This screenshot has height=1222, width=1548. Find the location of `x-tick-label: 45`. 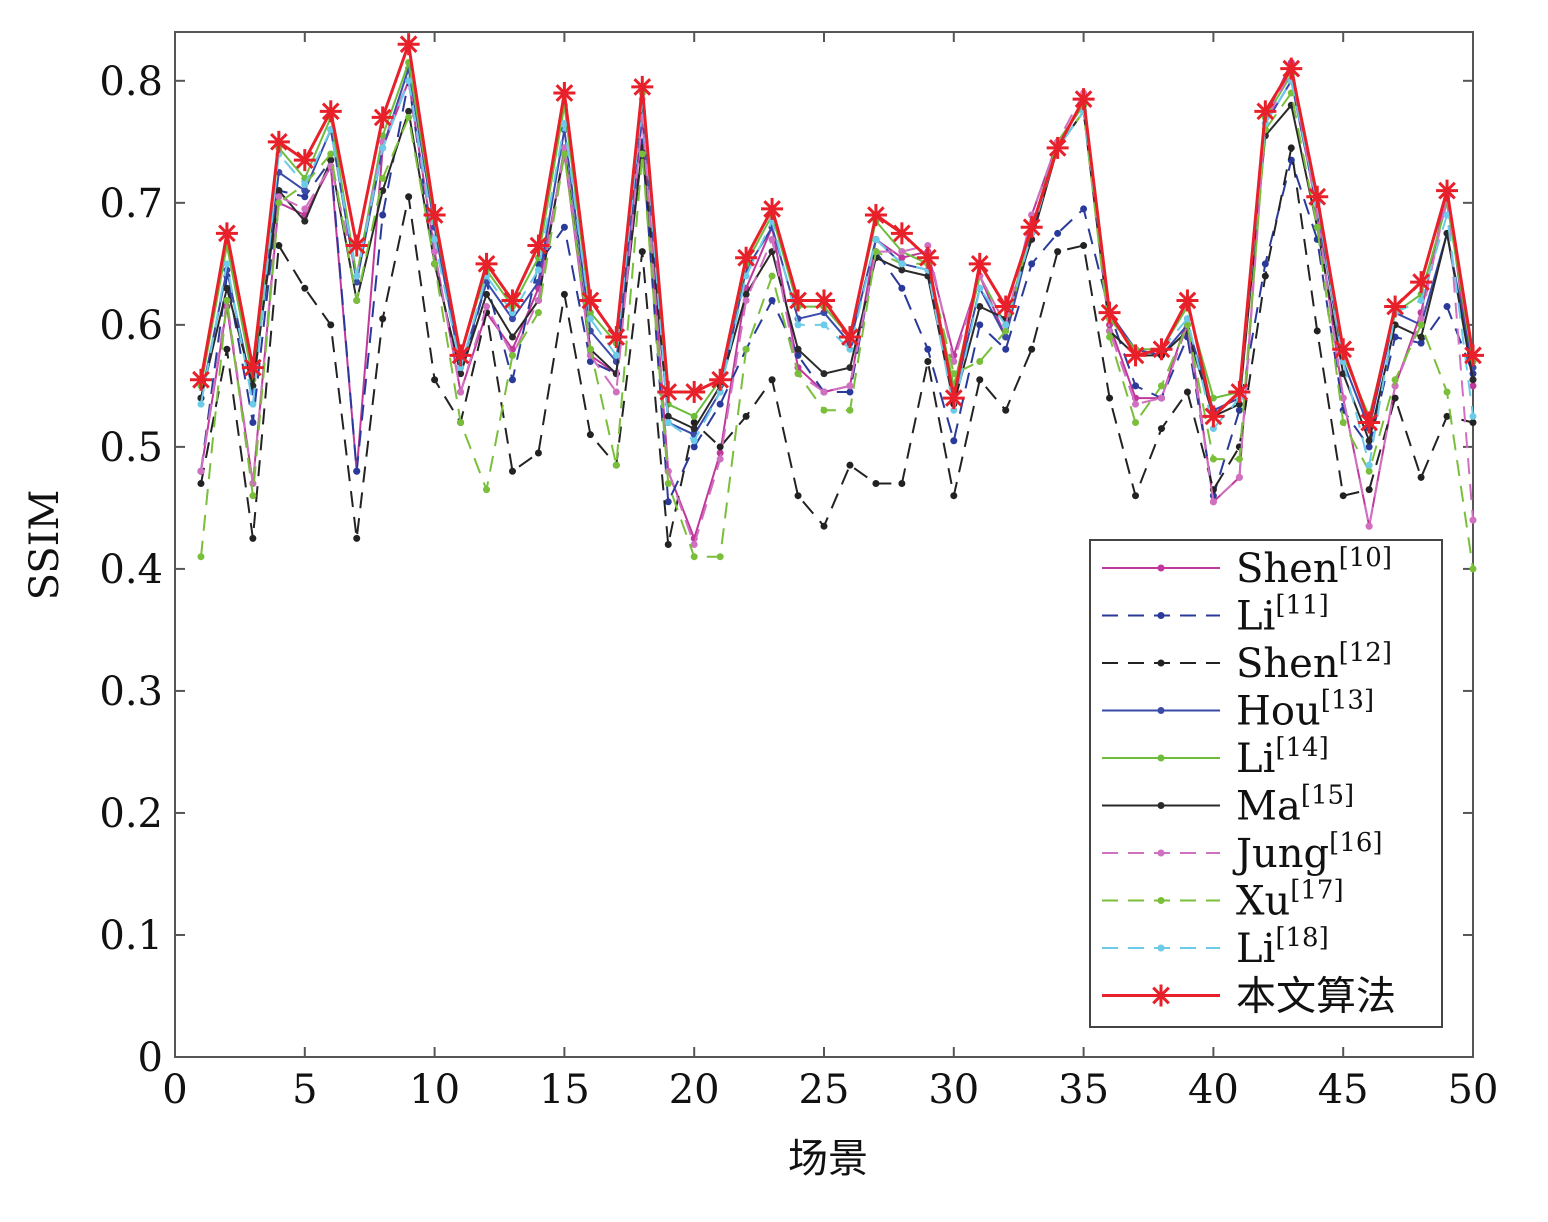

x-tick-label: 45 is located at coordinates (1343, 1090).